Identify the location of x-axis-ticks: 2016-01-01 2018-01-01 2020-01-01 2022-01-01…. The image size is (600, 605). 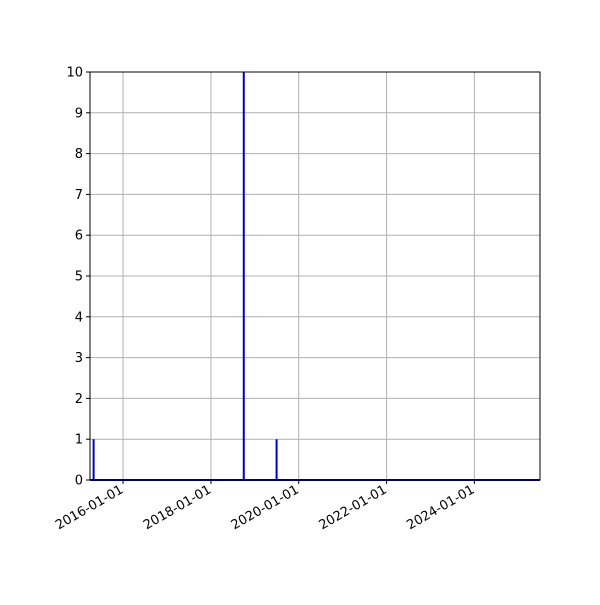
(265, 506).